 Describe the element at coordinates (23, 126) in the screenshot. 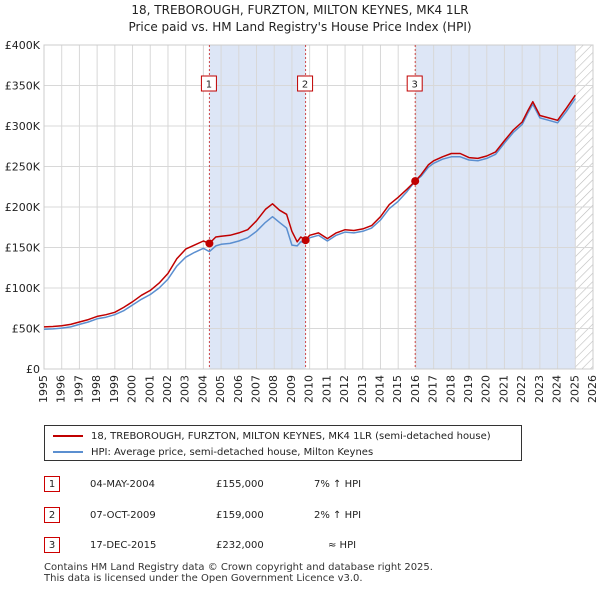

I see `y-tick-label: £300K` at that location.